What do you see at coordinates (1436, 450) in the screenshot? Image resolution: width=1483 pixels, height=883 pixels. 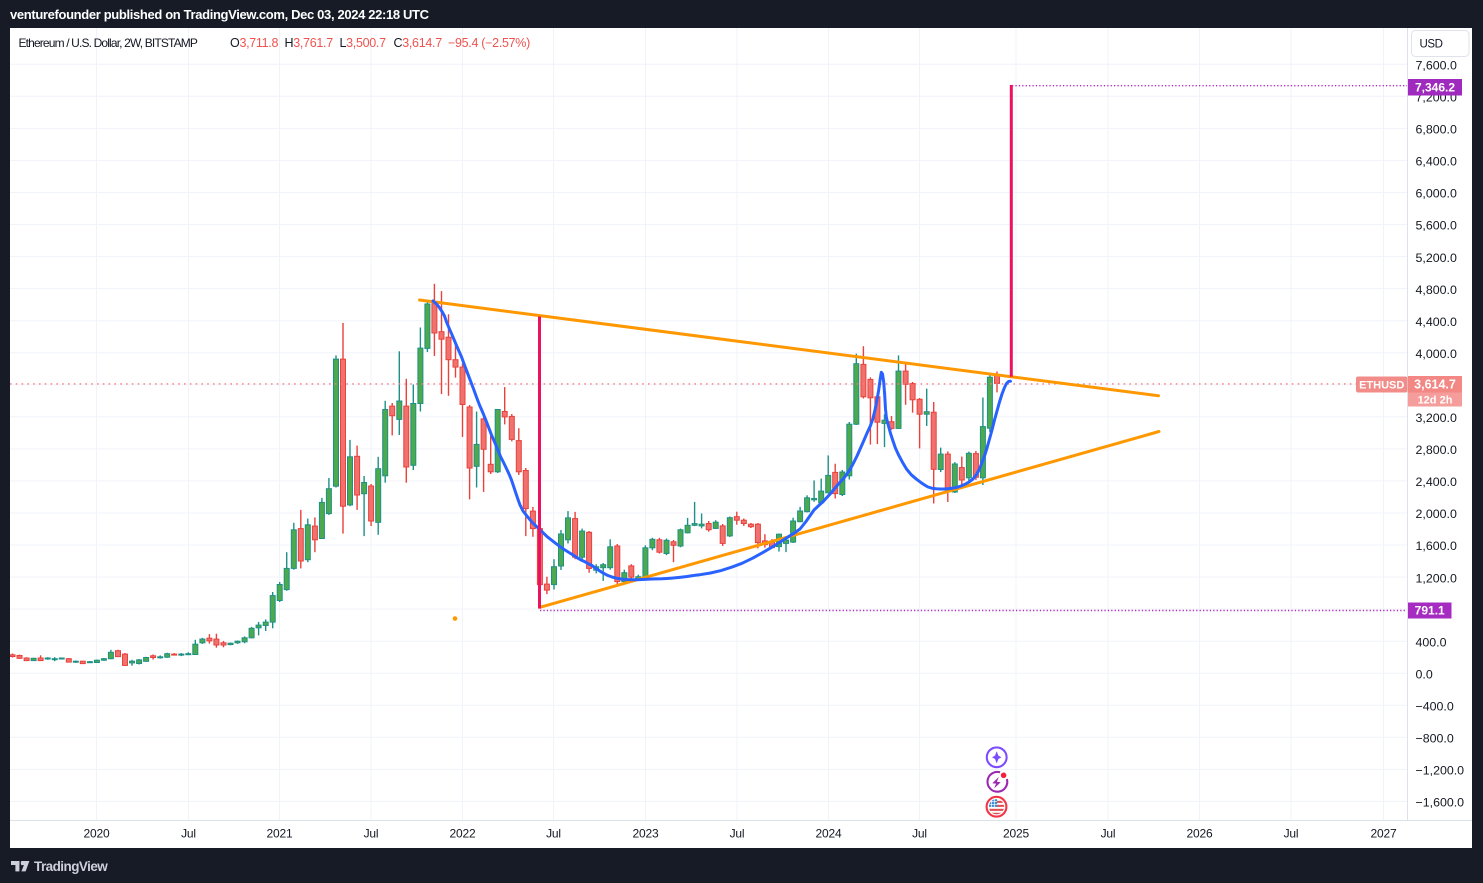 I see `svg-text: 2,800.0` at bounding box center [1436, 450].